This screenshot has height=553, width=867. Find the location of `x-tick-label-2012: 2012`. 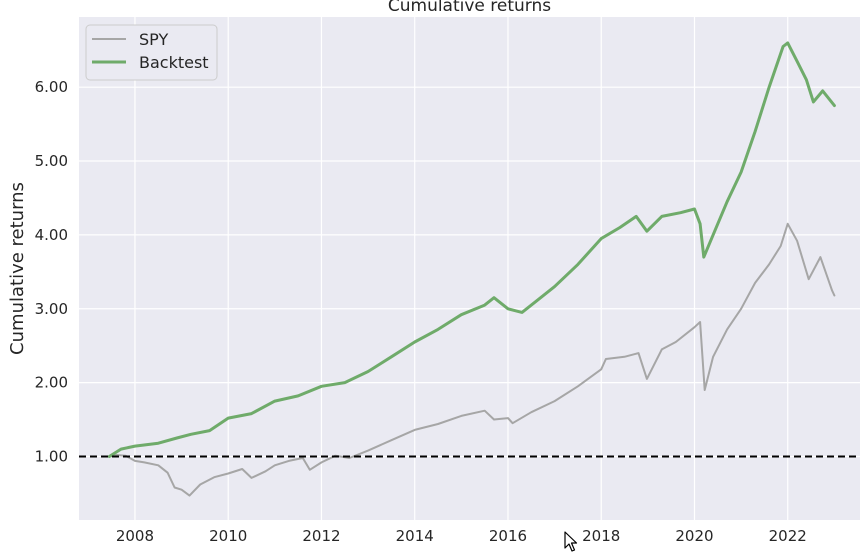

x-tick-label-2012: 2012 is located at coordinates (321, 536).